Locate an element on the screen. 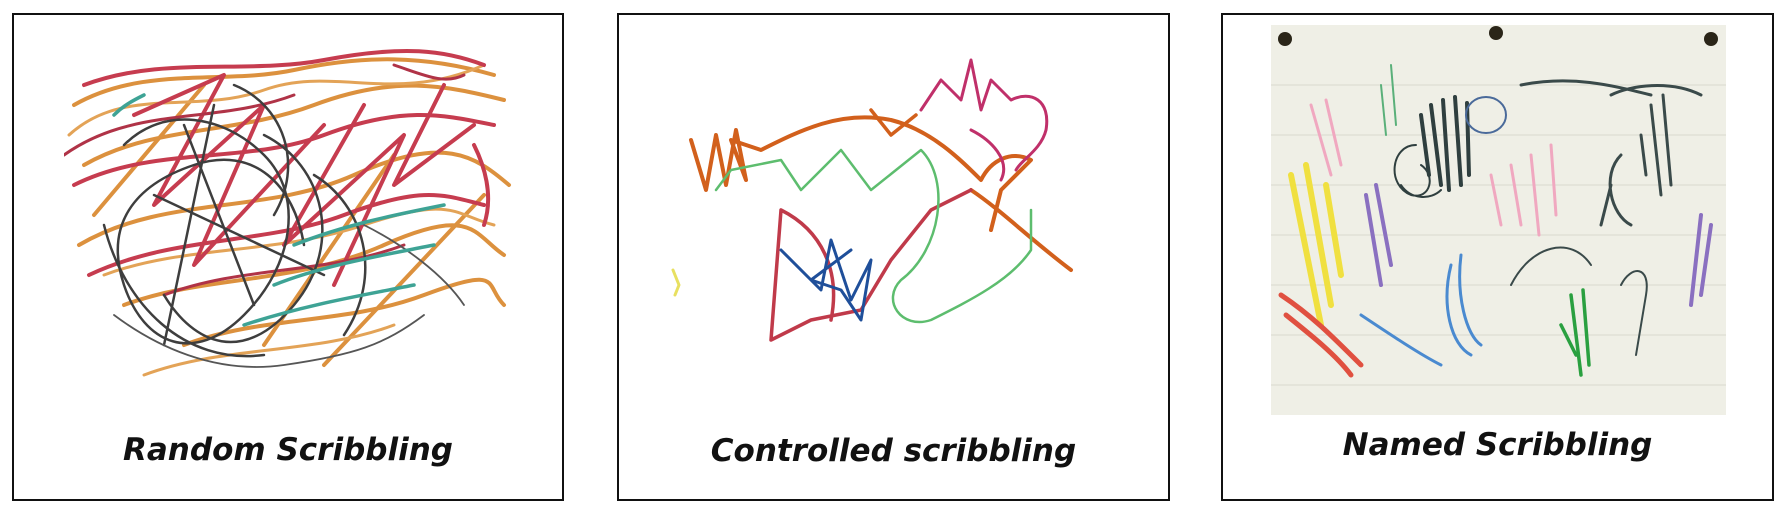 The image size is (1781, 511). caption-named-scribbling: Named Scribbling is located at coordinates (1497, 445).